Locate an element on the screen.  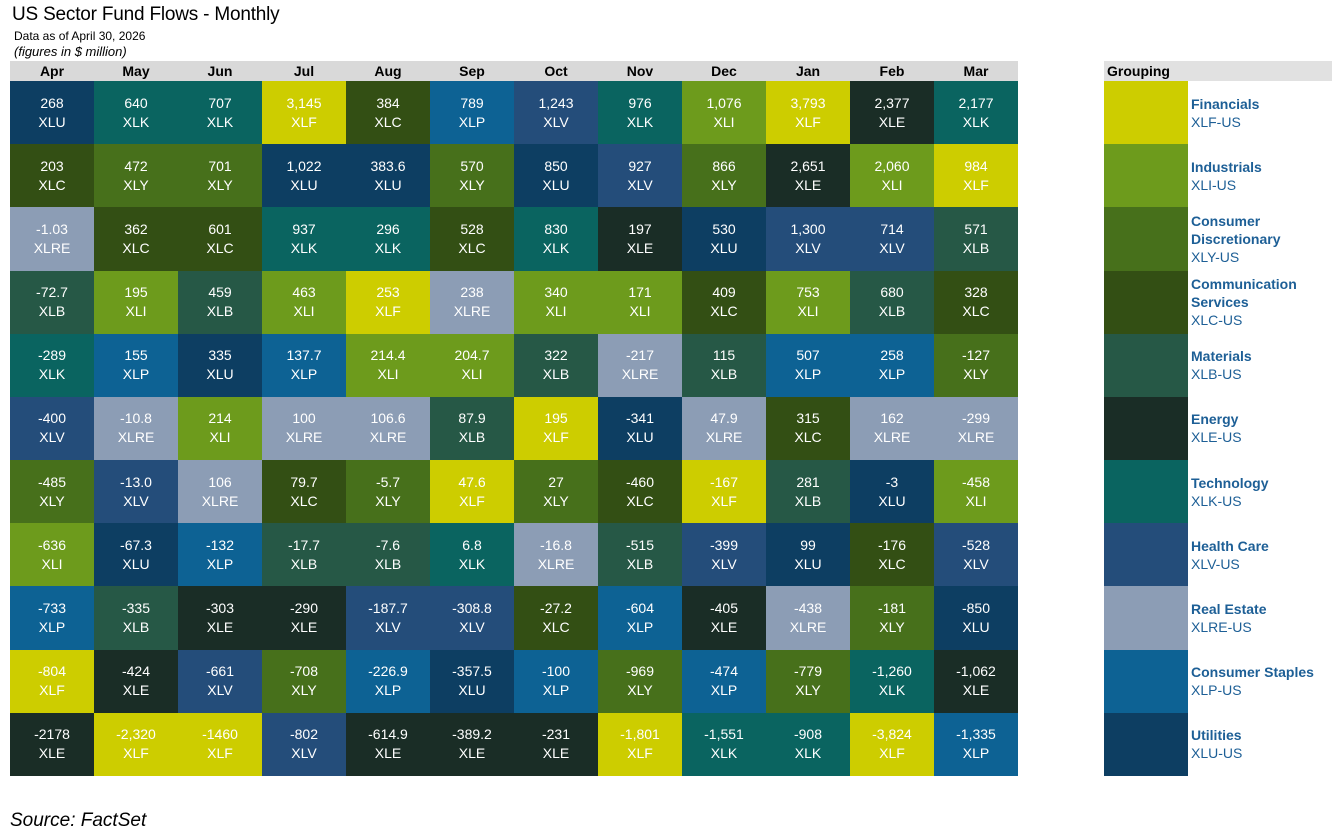
heatmap-cell: 47.6 XLF is located at coordinates (472, 492).